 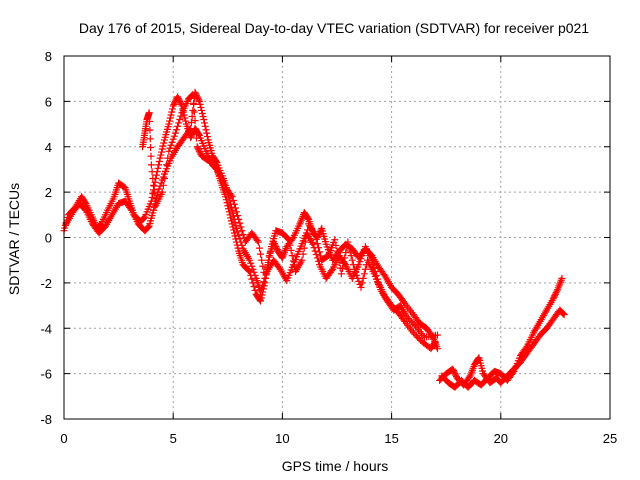 What do you see at coordinates (48, 147) in the screenshot?
I see `y-tick-label: 4` at bounding box center [48, 147].